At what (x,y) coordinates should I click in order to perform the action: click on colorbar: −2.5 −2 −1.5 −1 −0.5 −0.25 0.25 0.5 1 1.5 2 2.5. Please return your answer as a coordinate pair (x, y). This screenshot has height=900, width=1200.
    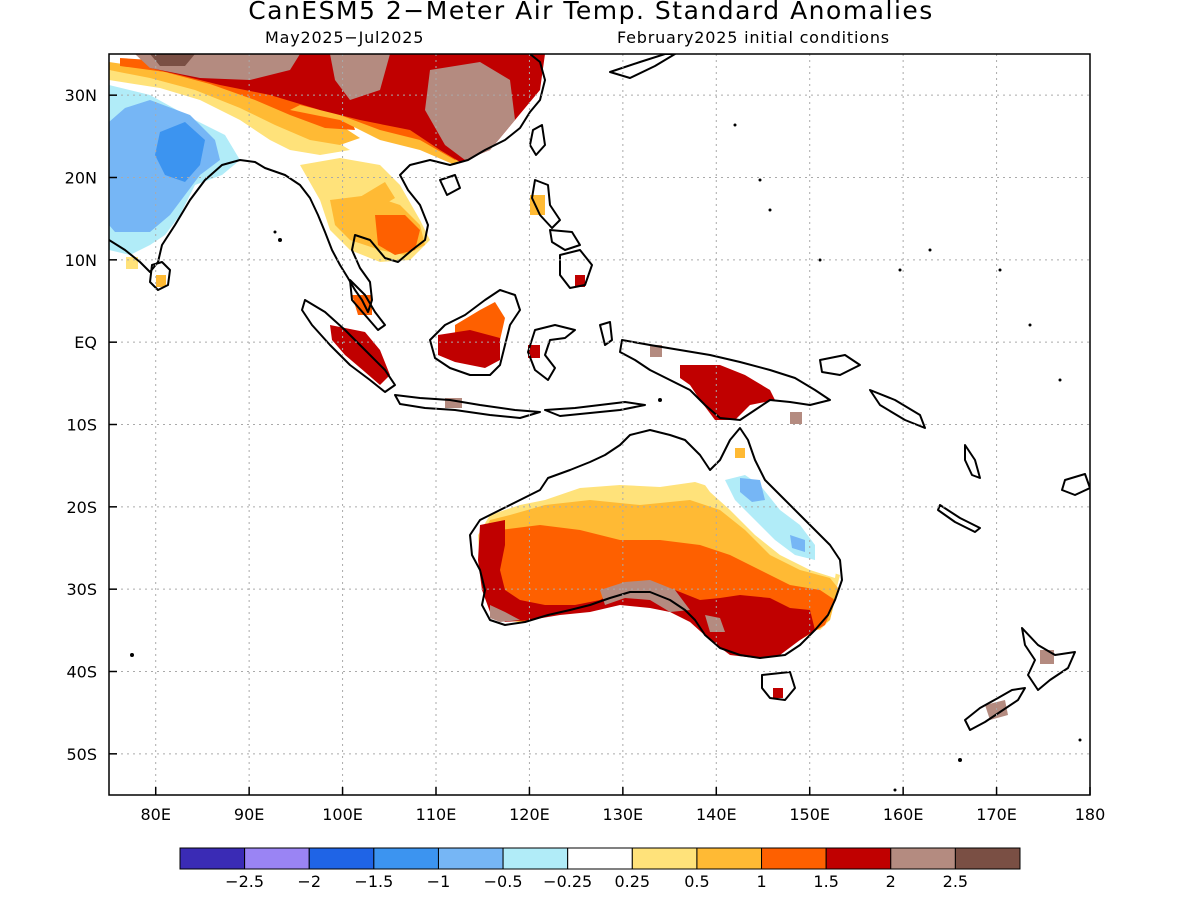
    Looking at the image, I should click on (600, 869).